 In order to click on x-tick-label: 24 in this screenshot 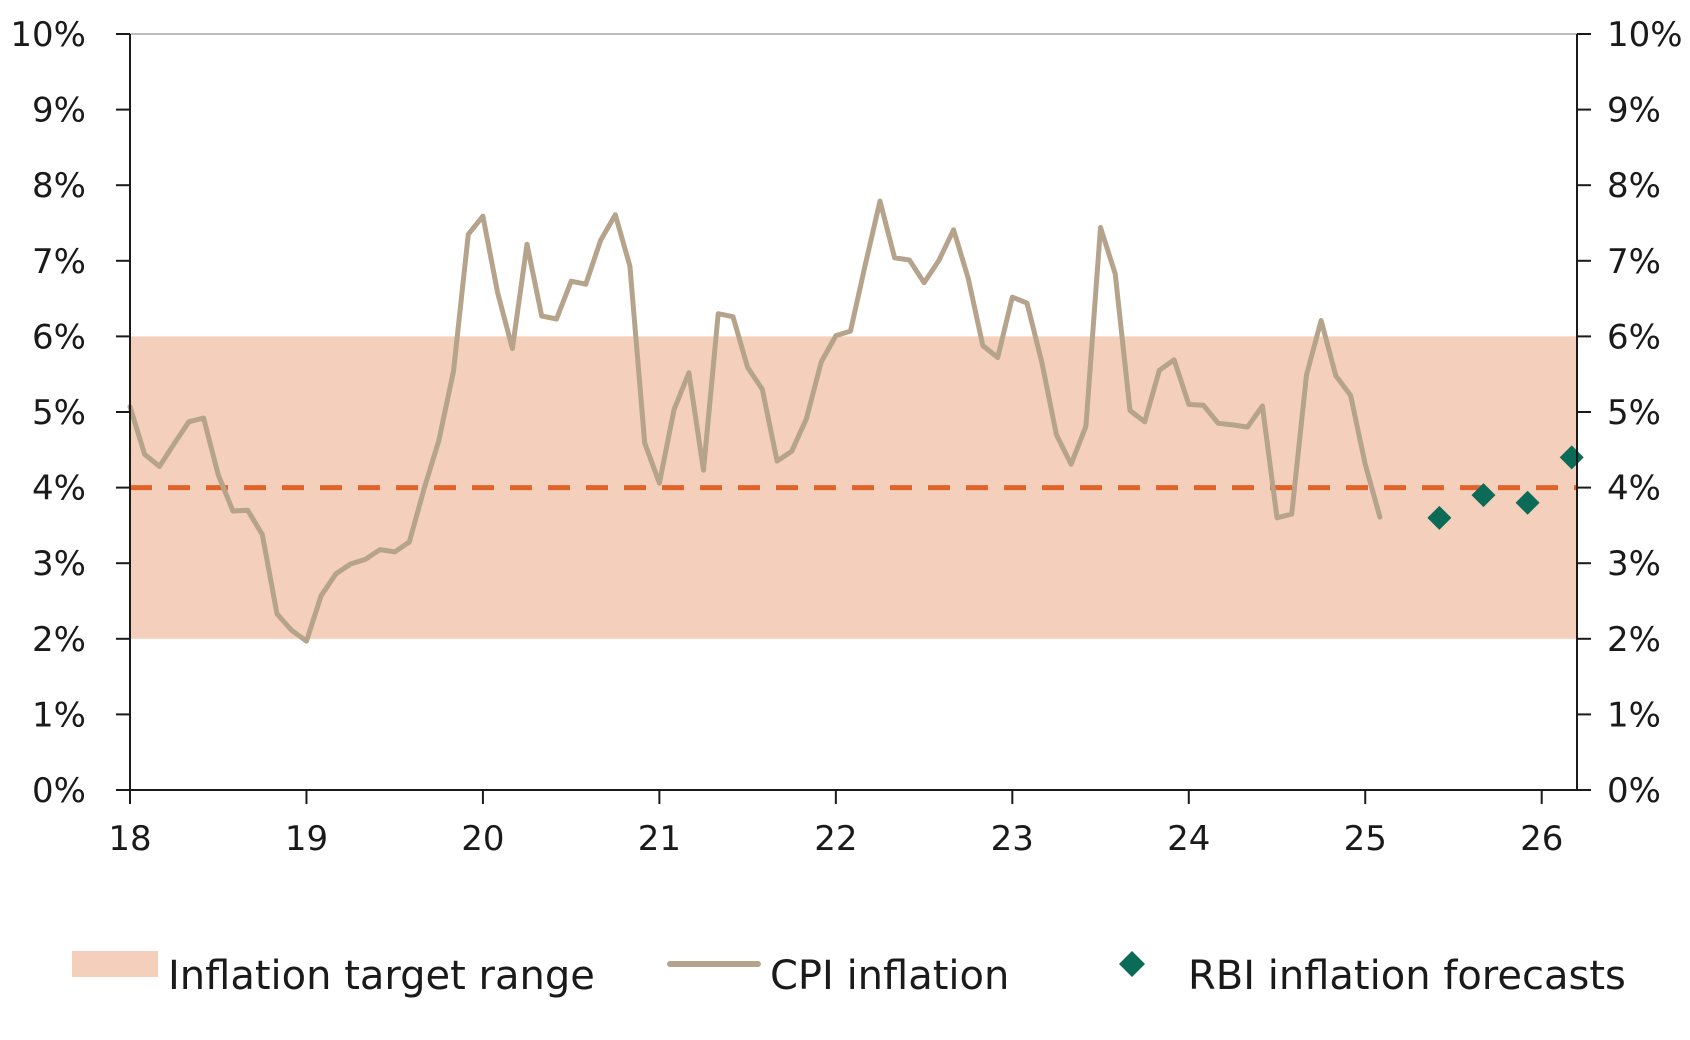, I will do `click(1188, 839)`.